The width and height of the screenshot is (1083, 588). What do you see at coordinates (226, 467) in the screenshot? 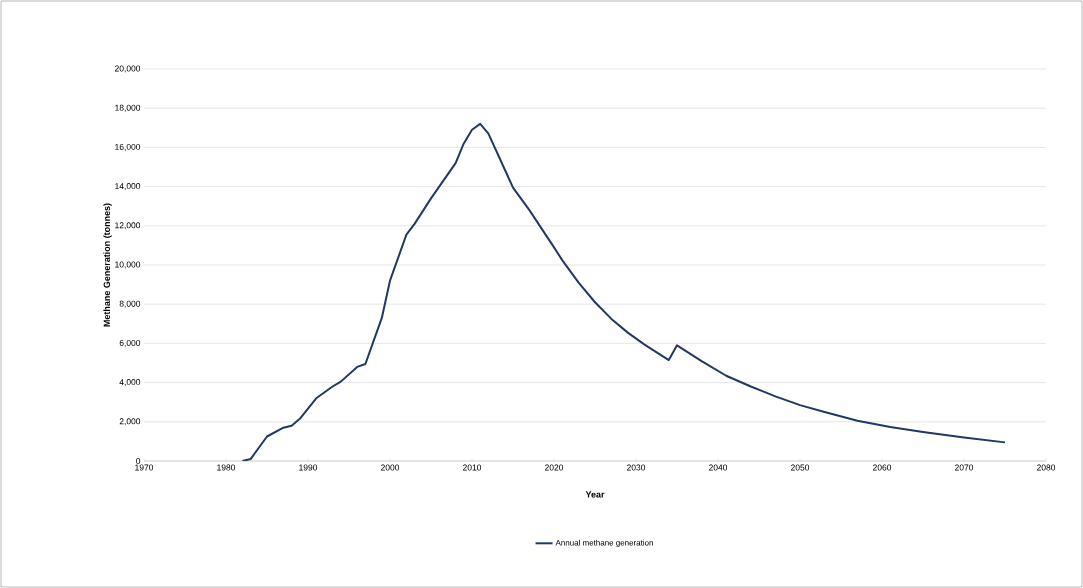
I see `x-tick-label: 1980` at bounding box center [226, 467].